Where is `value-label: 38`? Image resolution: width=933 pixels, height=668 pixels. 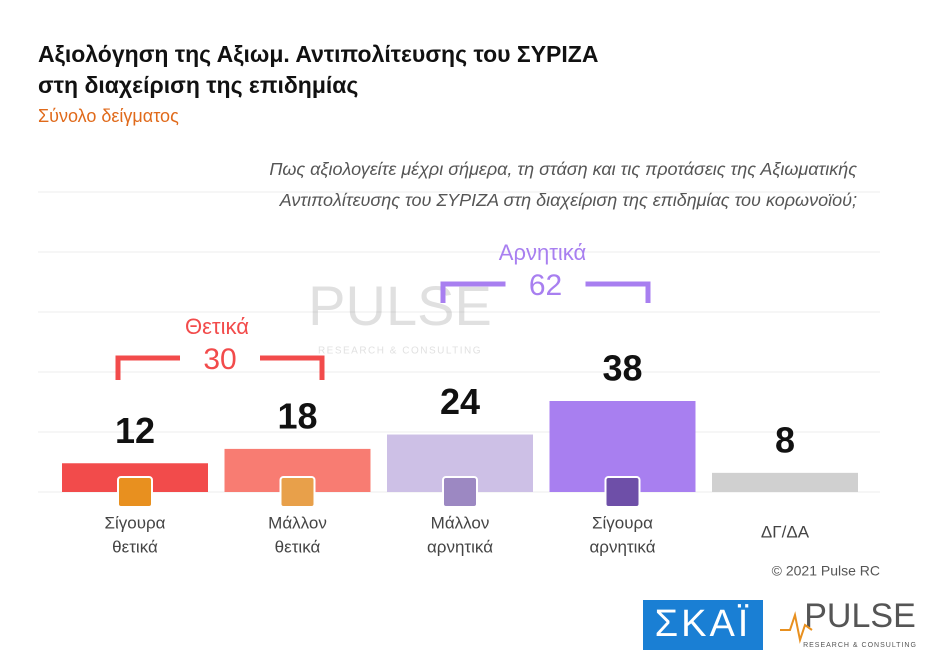
value-label: 38 is located at coordinates (622, 368).